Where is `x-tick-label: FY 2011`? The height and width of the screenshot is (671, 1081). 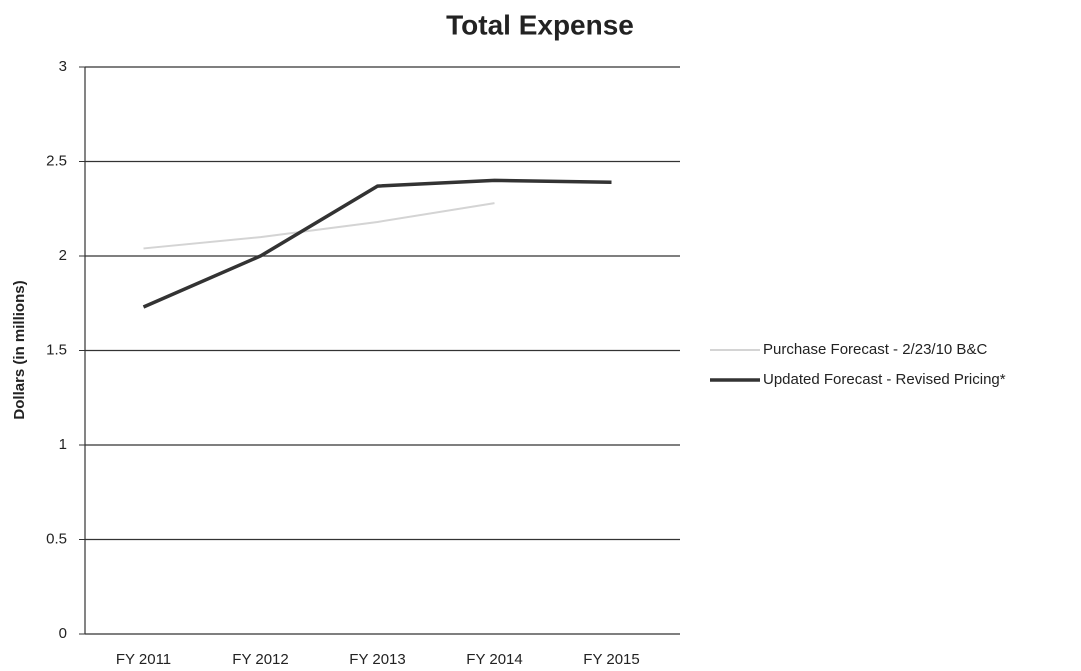
x-tick-label: FY 2011 is located at coordinates (143, 659).